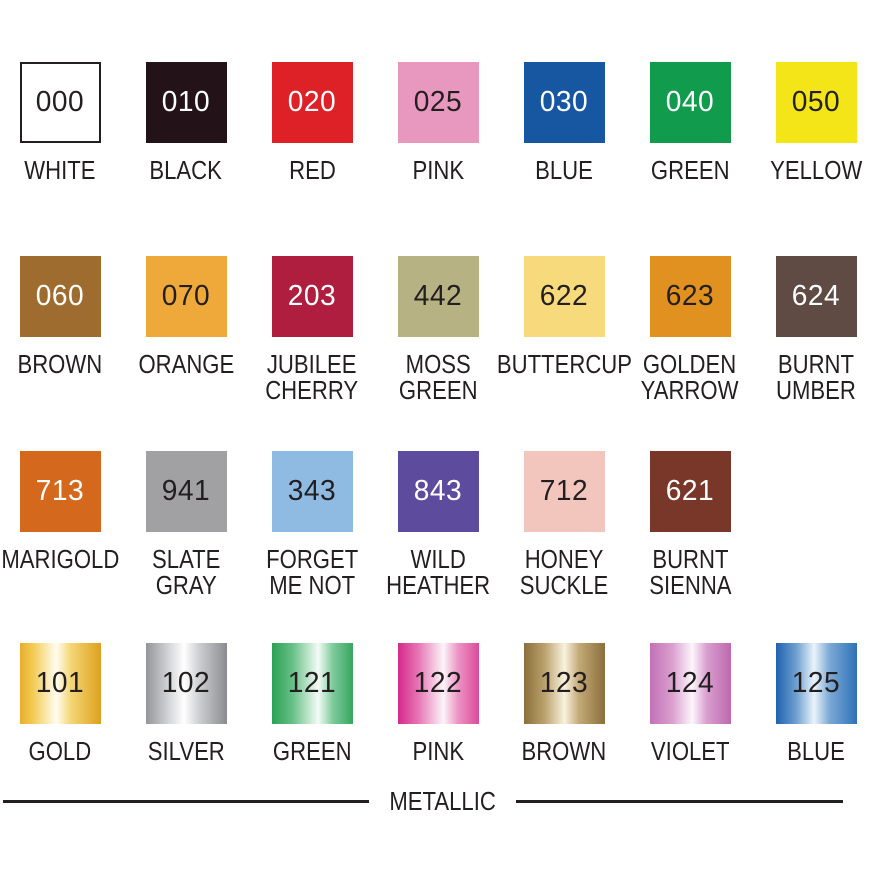 The height and width of the screenshot is (884, 884). Describe the element at coordinates (312, 572) in the screenshot. I see `swatch-name: FORGET ME NOT` at that location.